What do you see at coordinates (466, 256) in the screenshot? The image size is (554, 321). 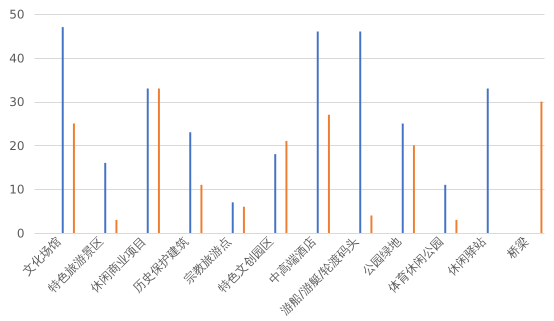 I see `x-tick-label: 休闲驿站` at bounding box center [466, 256].